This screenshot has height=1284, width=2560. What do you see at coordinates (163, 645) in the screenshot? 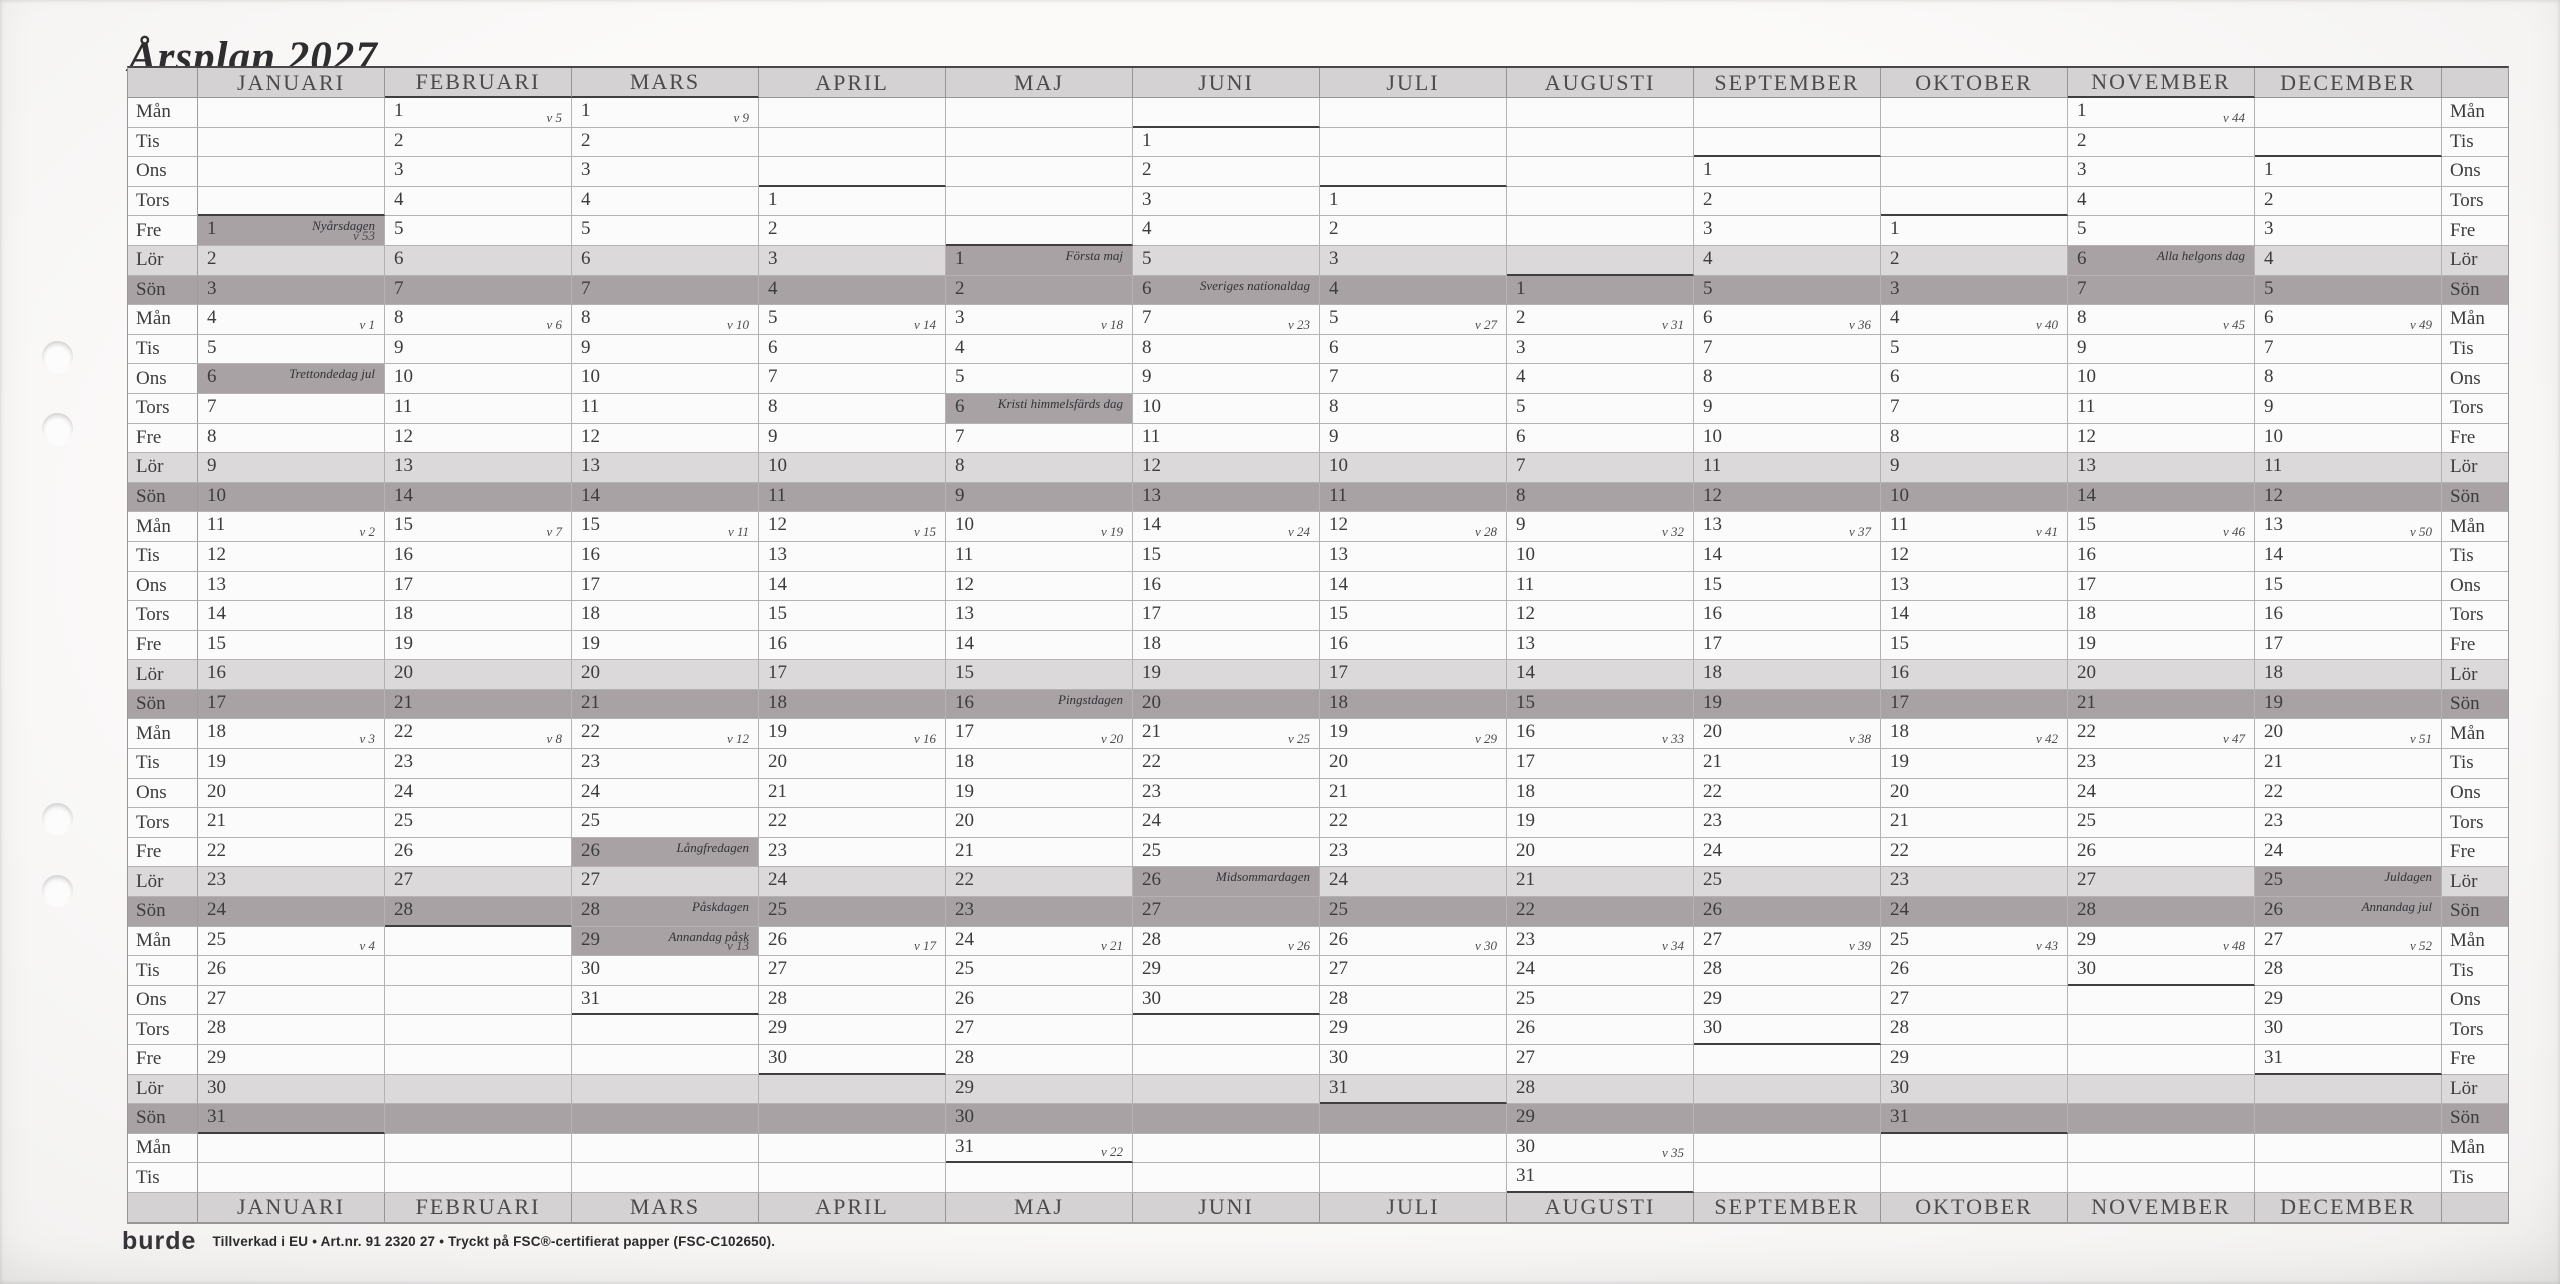
I see `weekday-label-left: Fre` at bounding box center [163, 645].